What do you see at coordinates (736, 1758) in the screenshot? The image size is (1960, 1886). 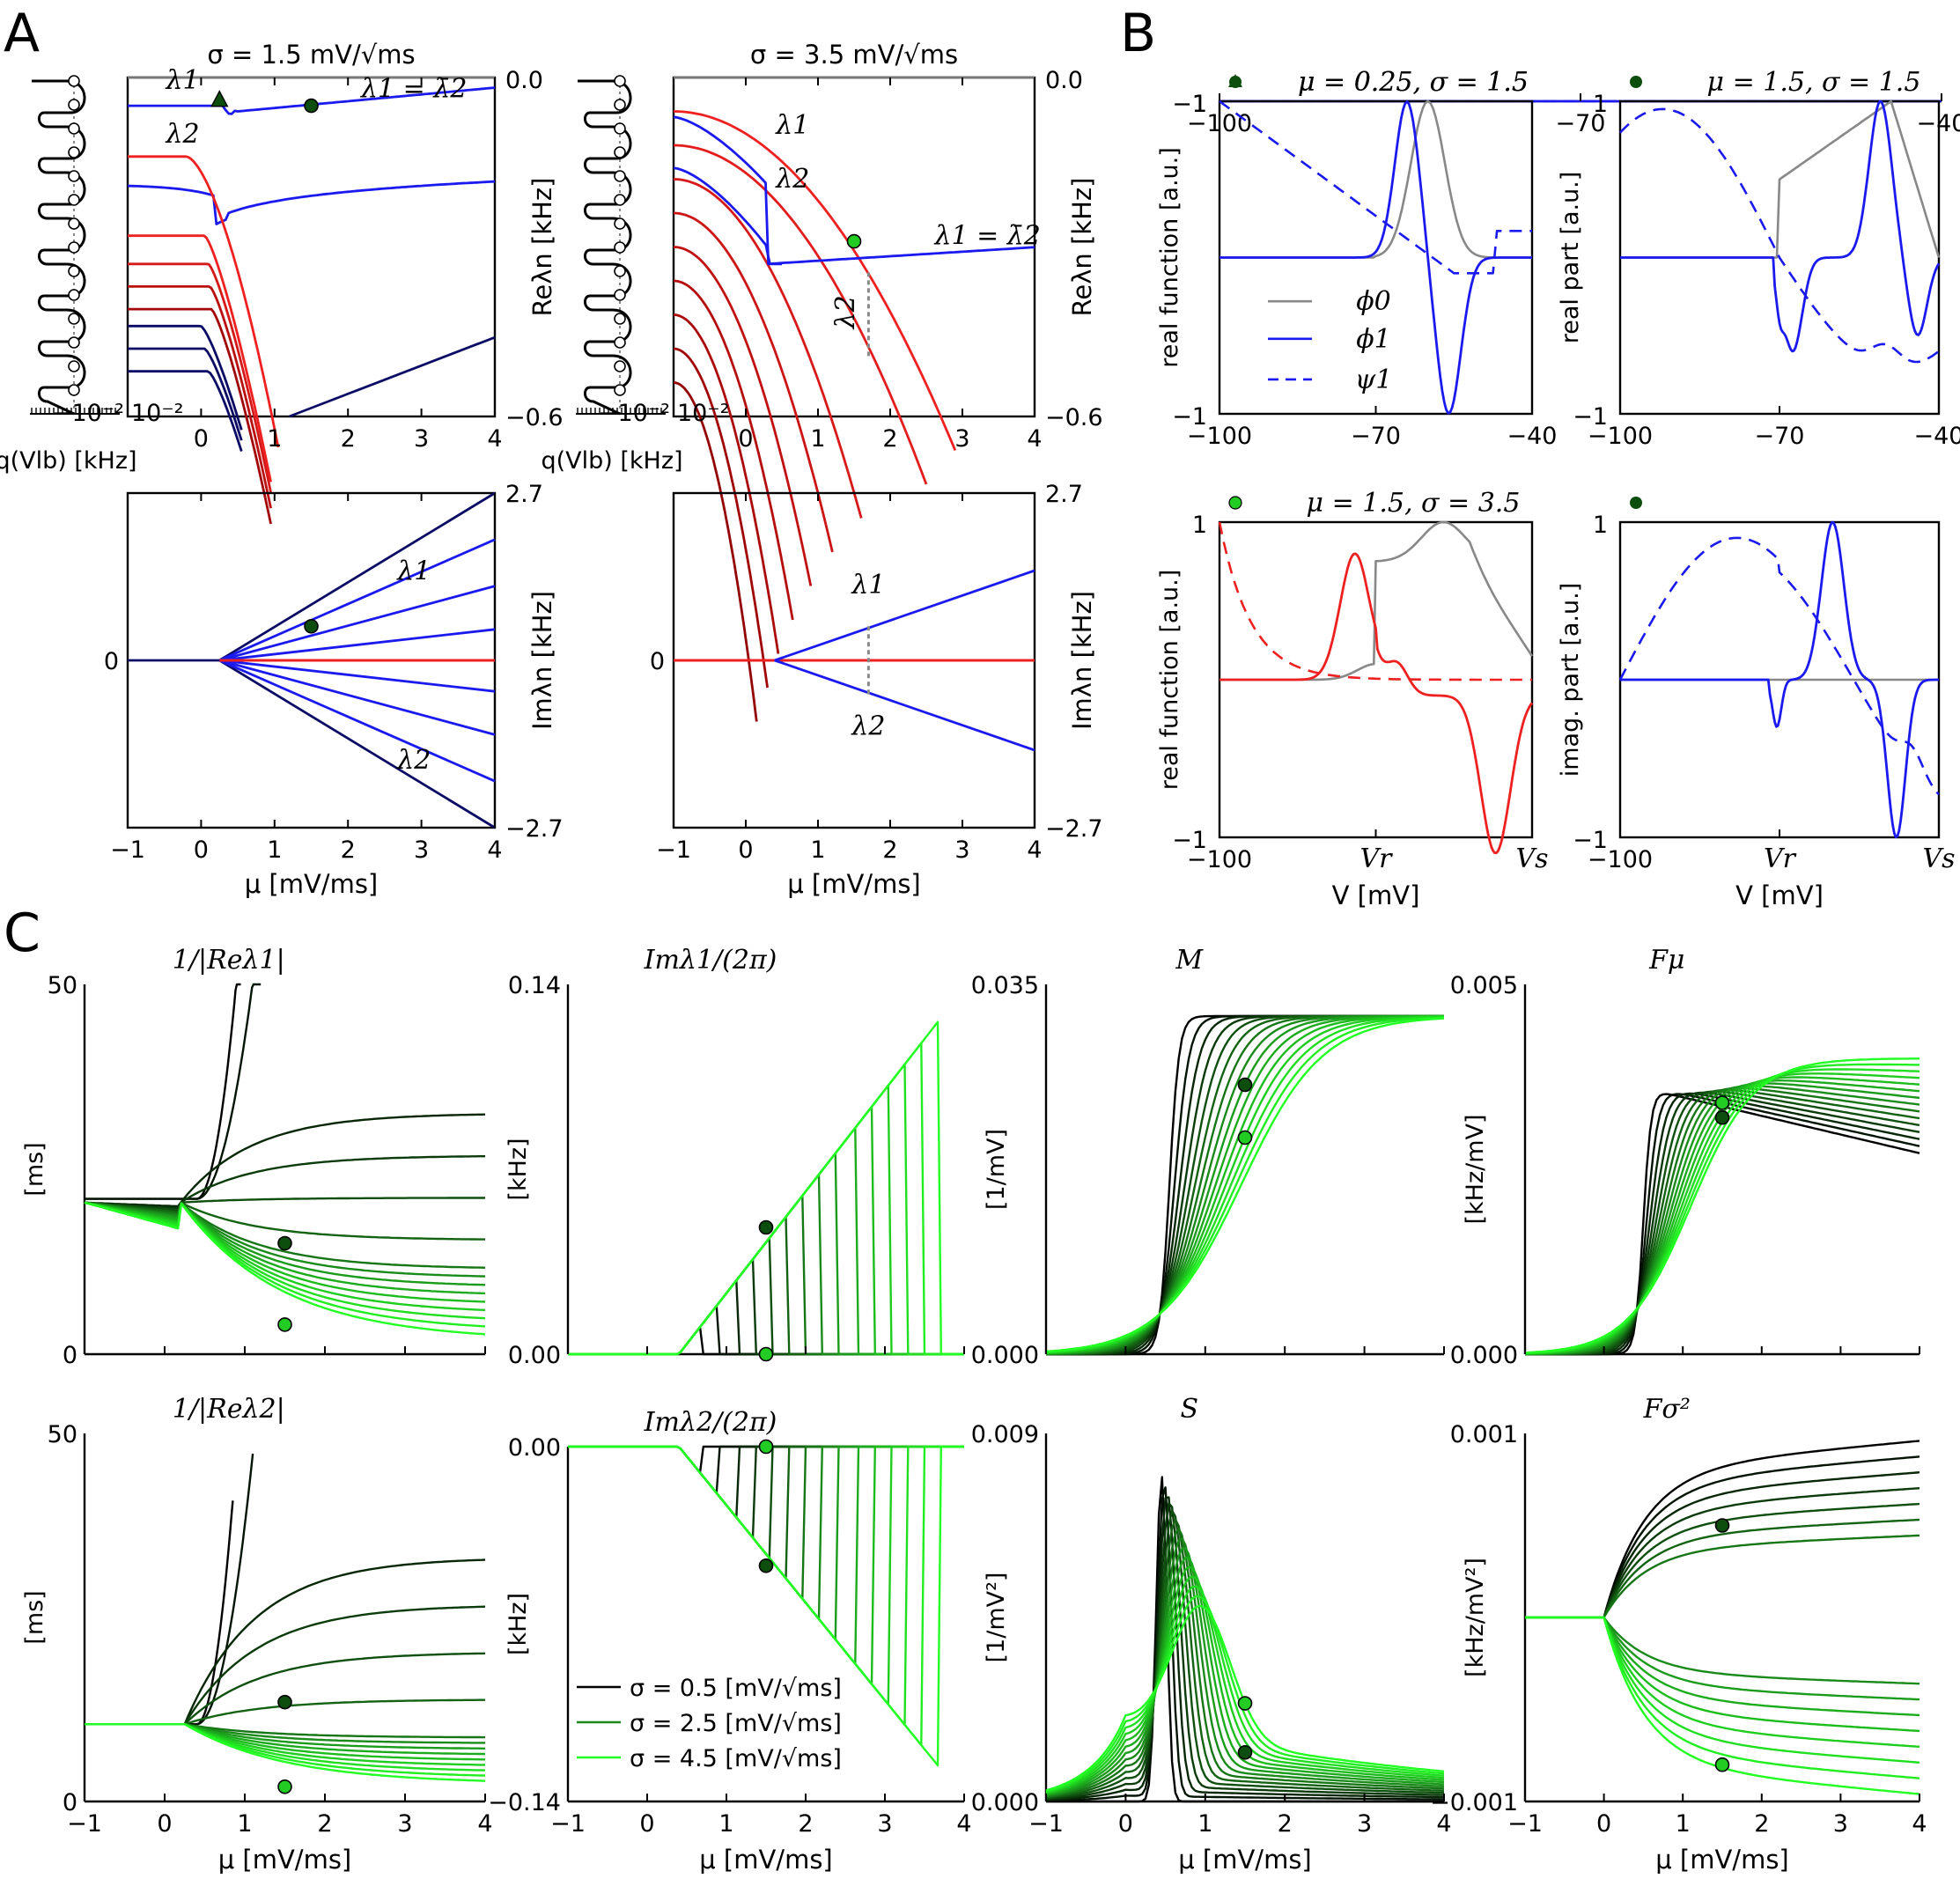 I see `legend-entry: σ = 4.5 [mV/√ms]` at bounding box center [736, 1758].